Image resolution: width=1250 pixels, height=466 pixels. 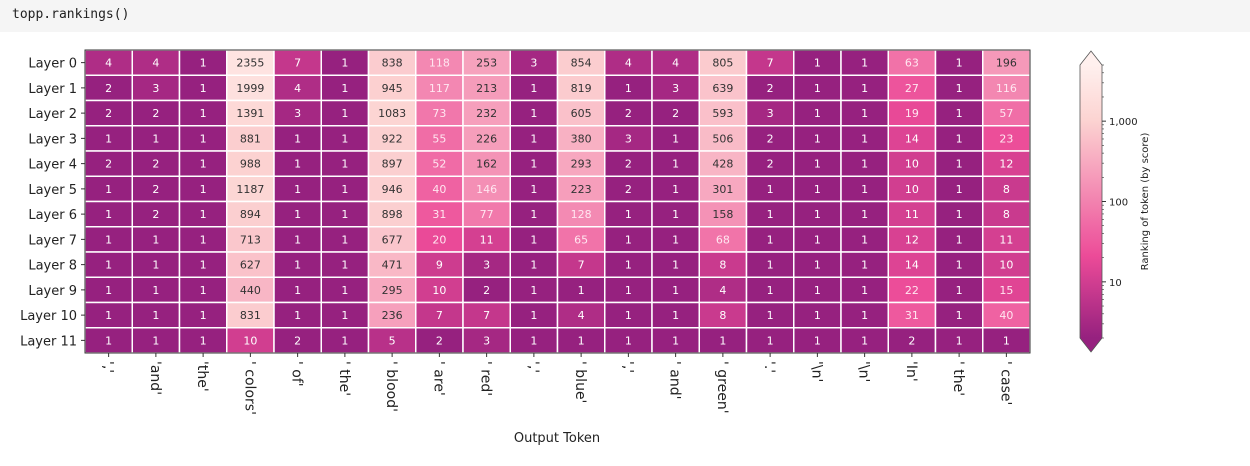 What do you see at coordinates (439, 138) in the screenshot?
I see `heatmap-cell-value: 55` at bounding box center [439, 138].